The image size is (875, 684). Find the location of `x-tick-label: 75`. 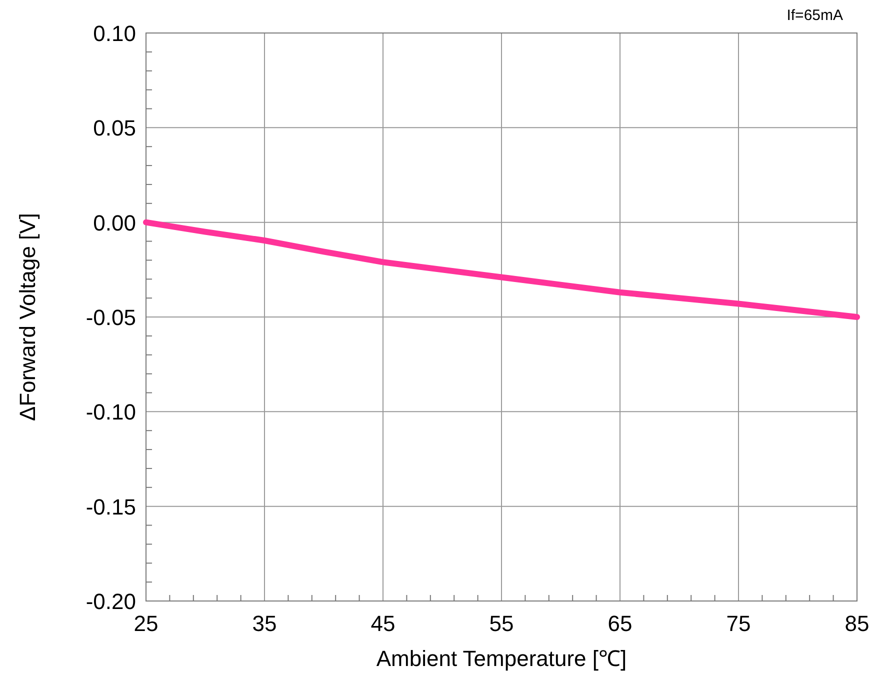

x-tick-label: 75 is located at coordinates (738, 623).